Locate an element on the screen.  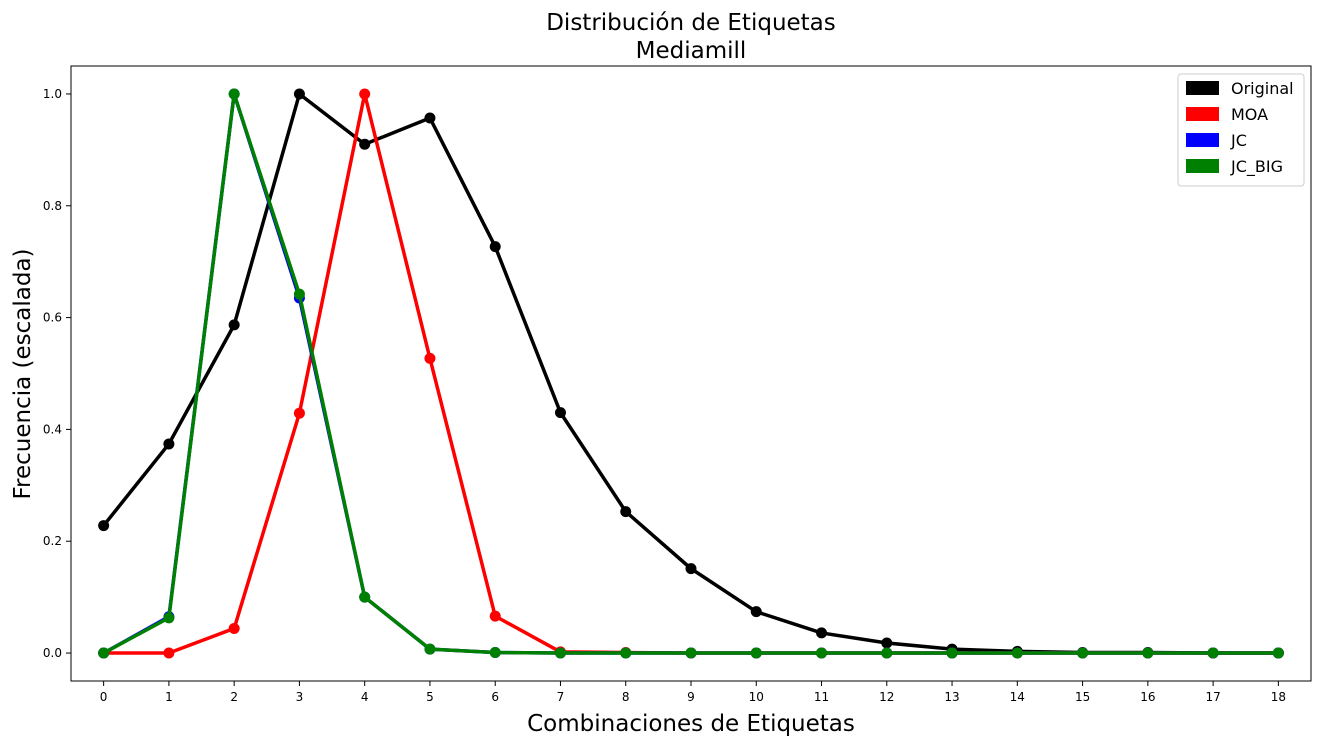
x-axis: 0 1 2 3 4 5 6 7 8 9 10 11 12 13 14 15 16 17 18 is located at coordinates (693, 692).